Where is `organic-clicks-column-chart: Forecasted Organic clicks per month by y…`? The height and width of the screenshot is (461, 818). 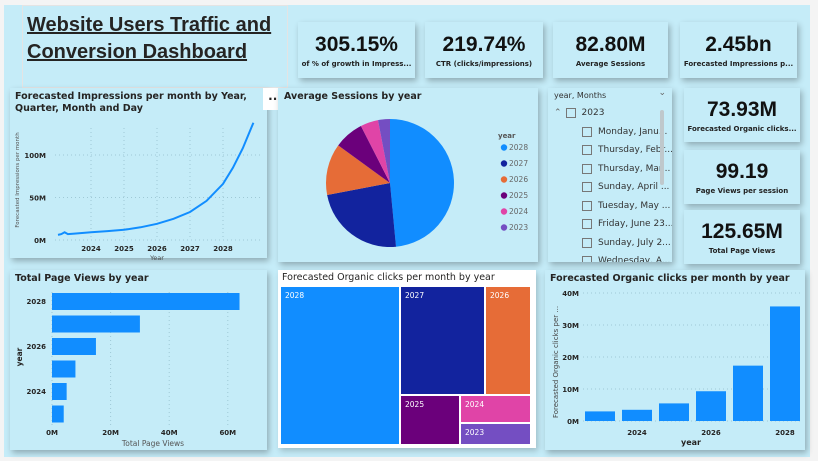
organic-clicks-column-chart: Forecasted Organic clicks per month by y… is located at coordinates (675, 360).